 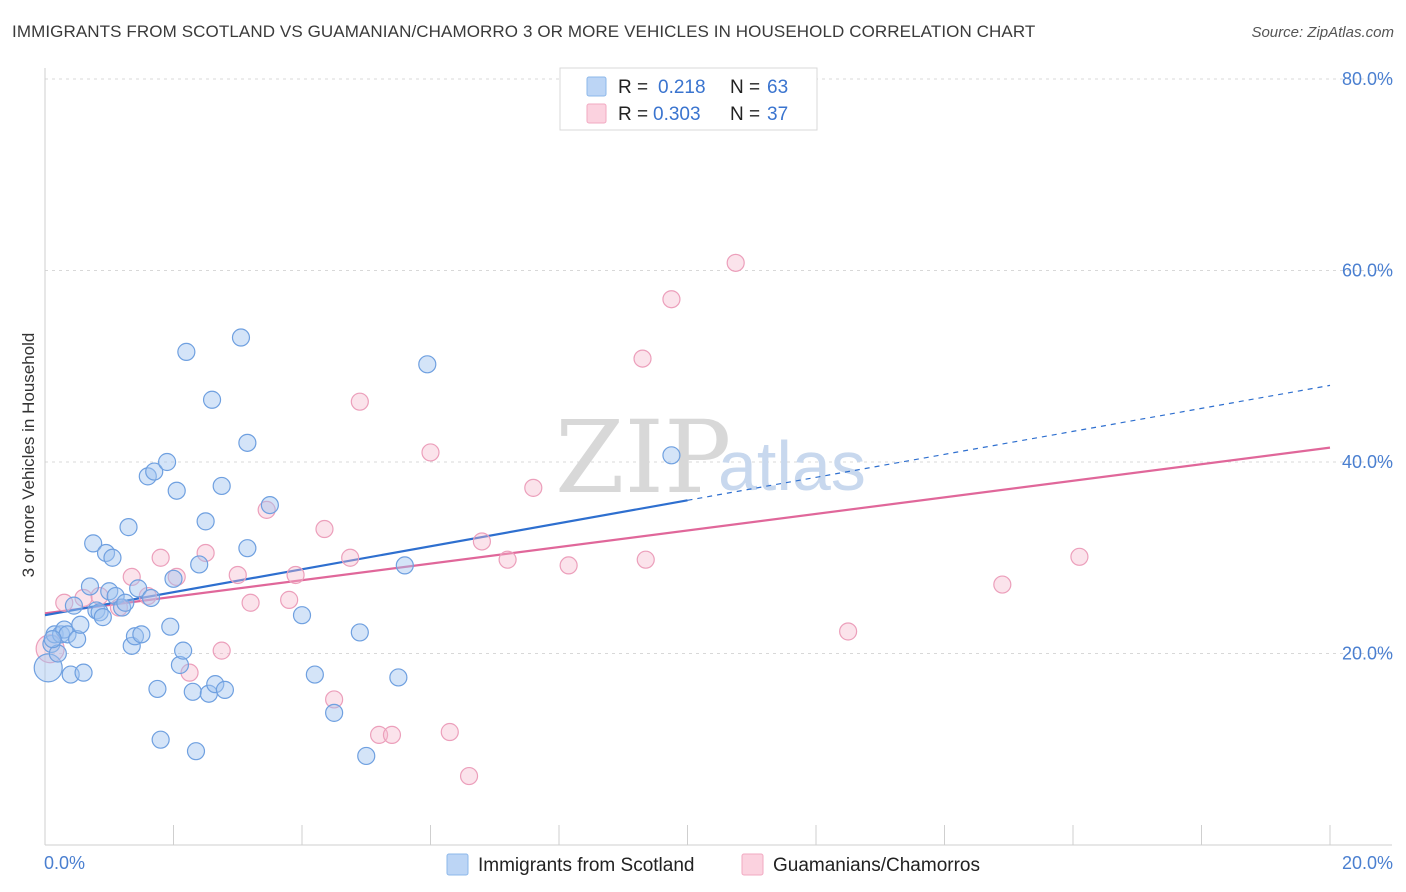 What do you see at coordinates (457, 864) in the screenshot?
I see `bottom-legend-swatch-scotland` at bounding box center [457, 864].